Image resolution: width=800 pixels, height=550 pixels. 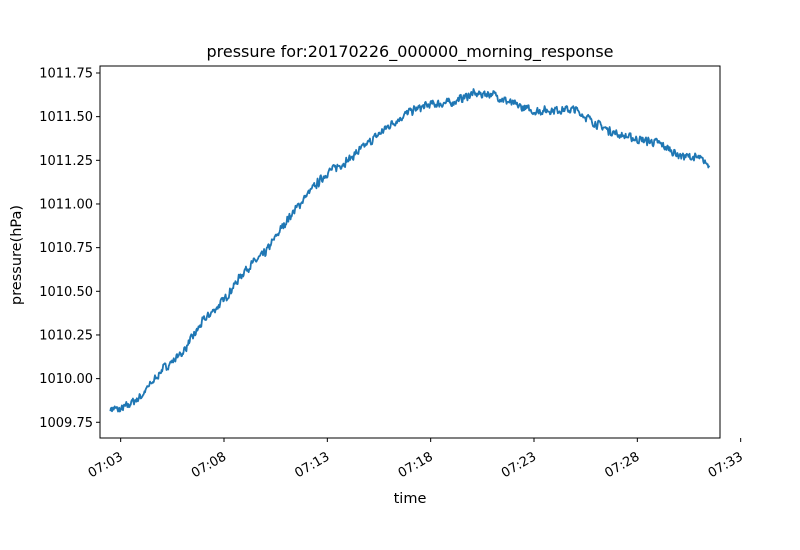 What do you see at coordinates (410, 499) in the screenshot?
I see `x-axis-label: time` at bounding box center [410, 499].